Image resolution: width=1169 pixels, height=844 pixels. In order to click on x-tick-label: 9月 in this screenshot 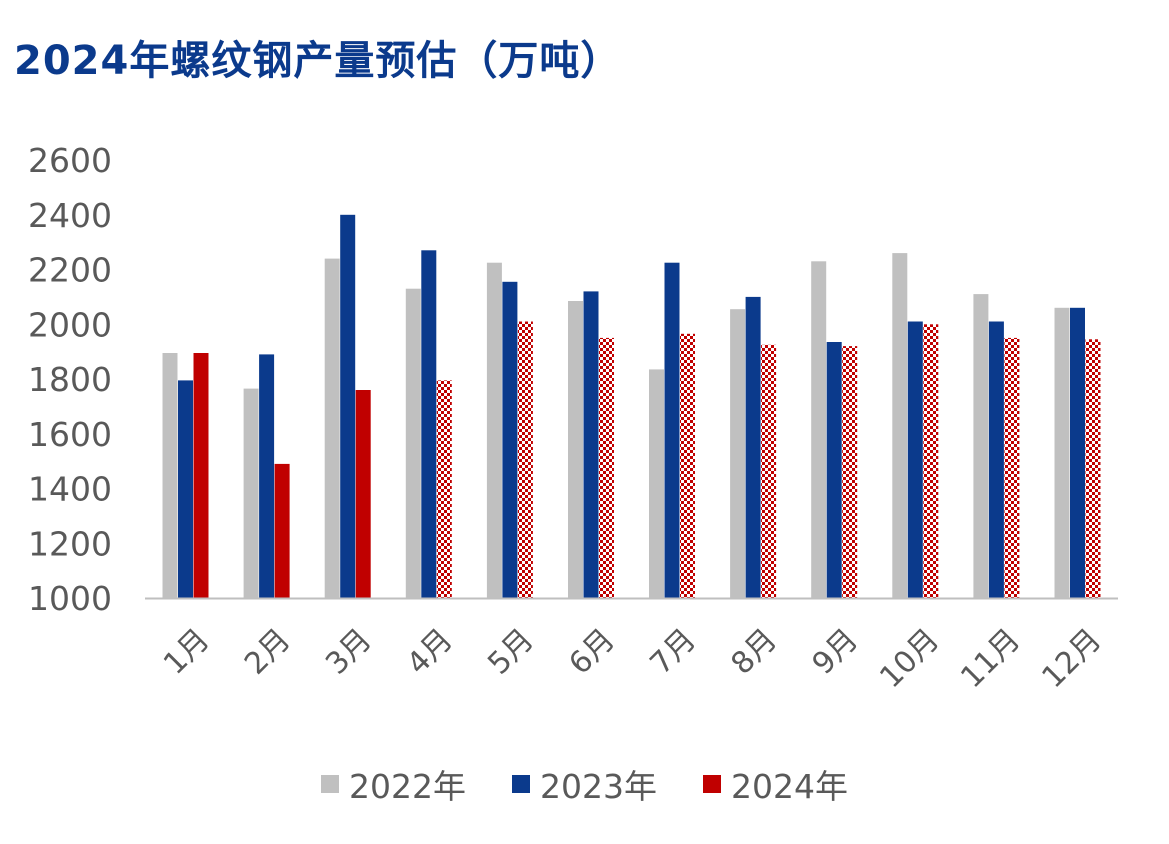, I will do `click(835, 651)`.